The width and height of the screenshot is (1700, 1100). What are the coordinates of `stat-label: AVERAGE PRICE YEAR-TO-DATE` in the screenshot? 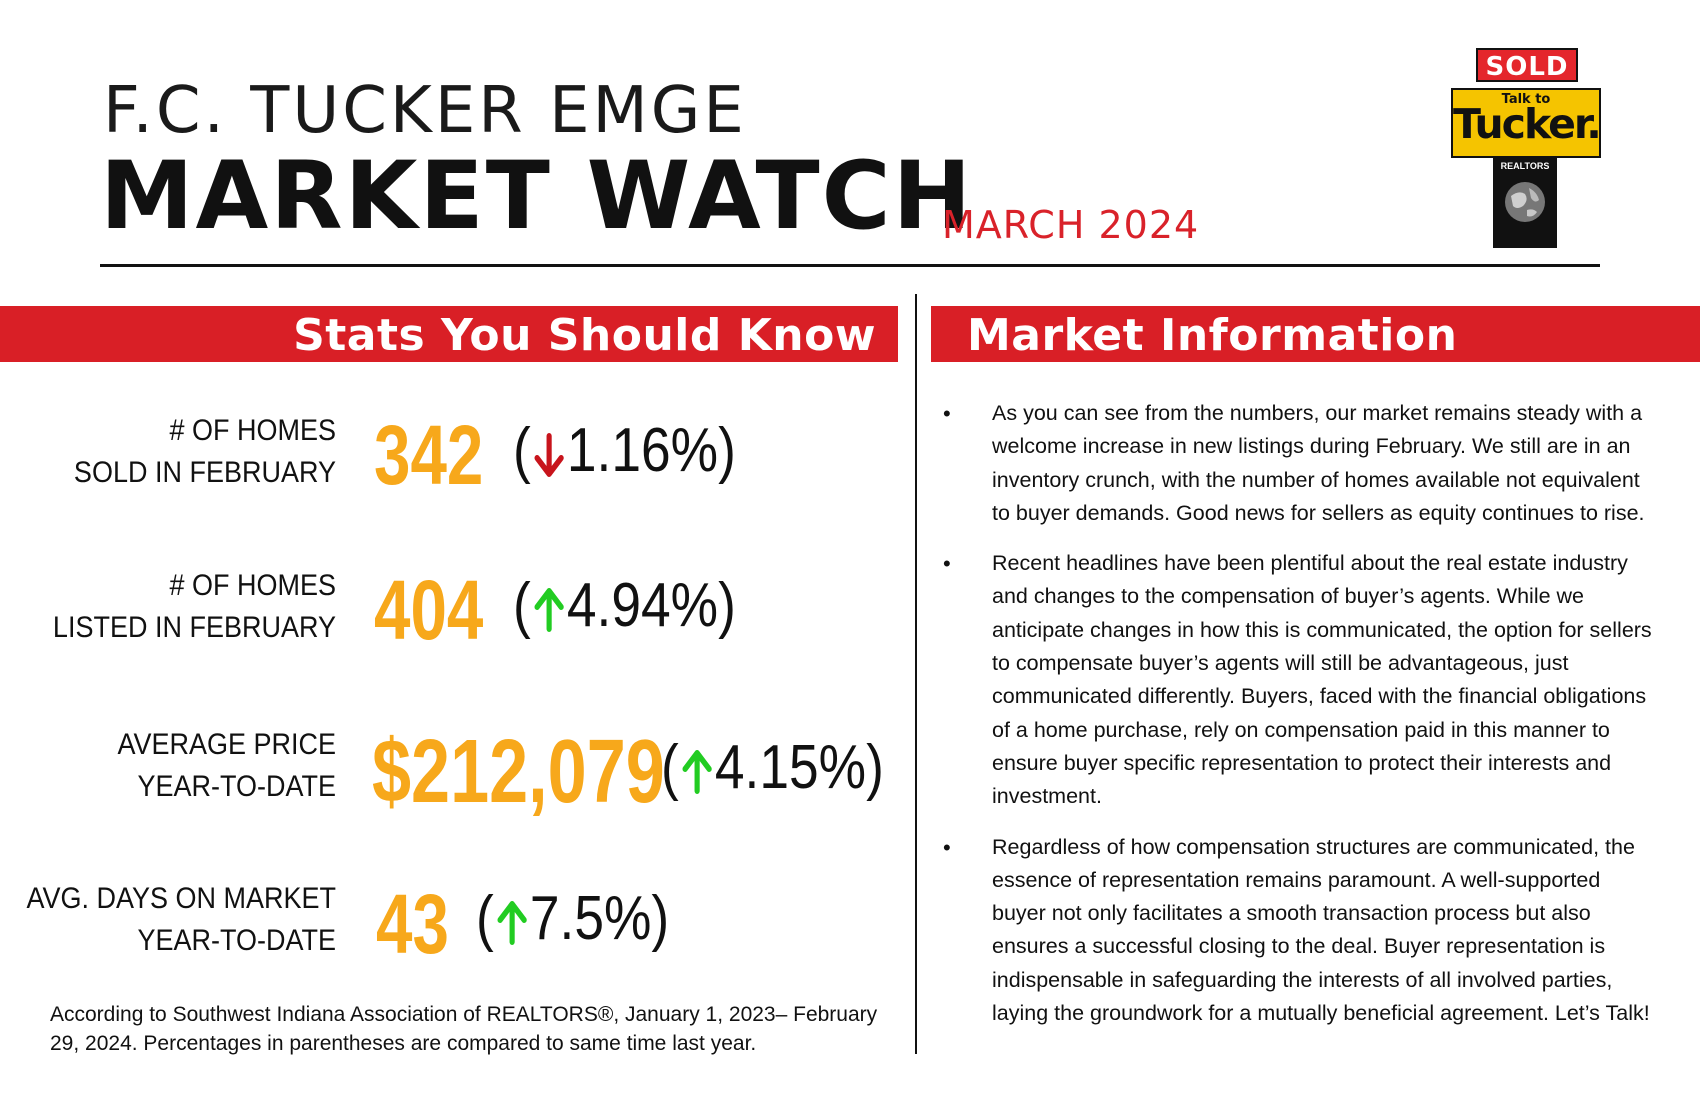 It's located at (227, 765).